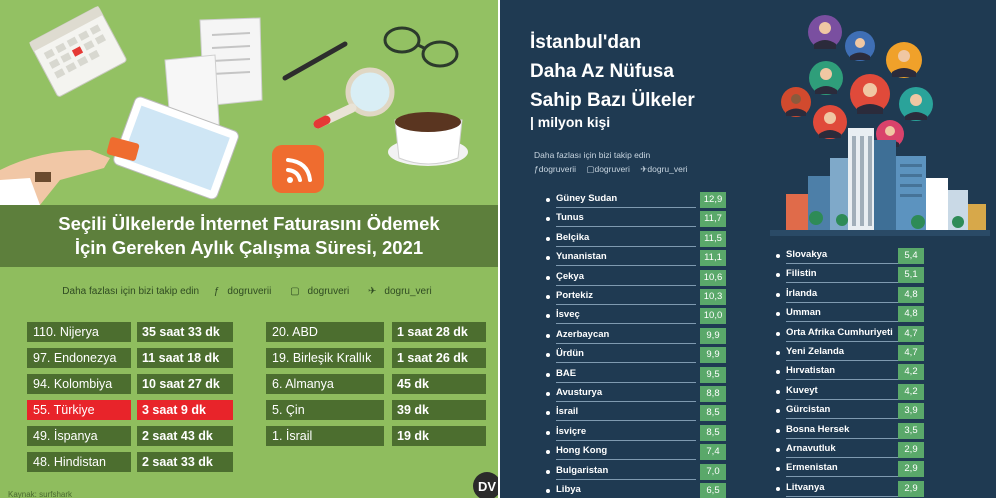 This screenshot has width=996, height=498. I want to click on population-value: 5,1, so click(911, 275).